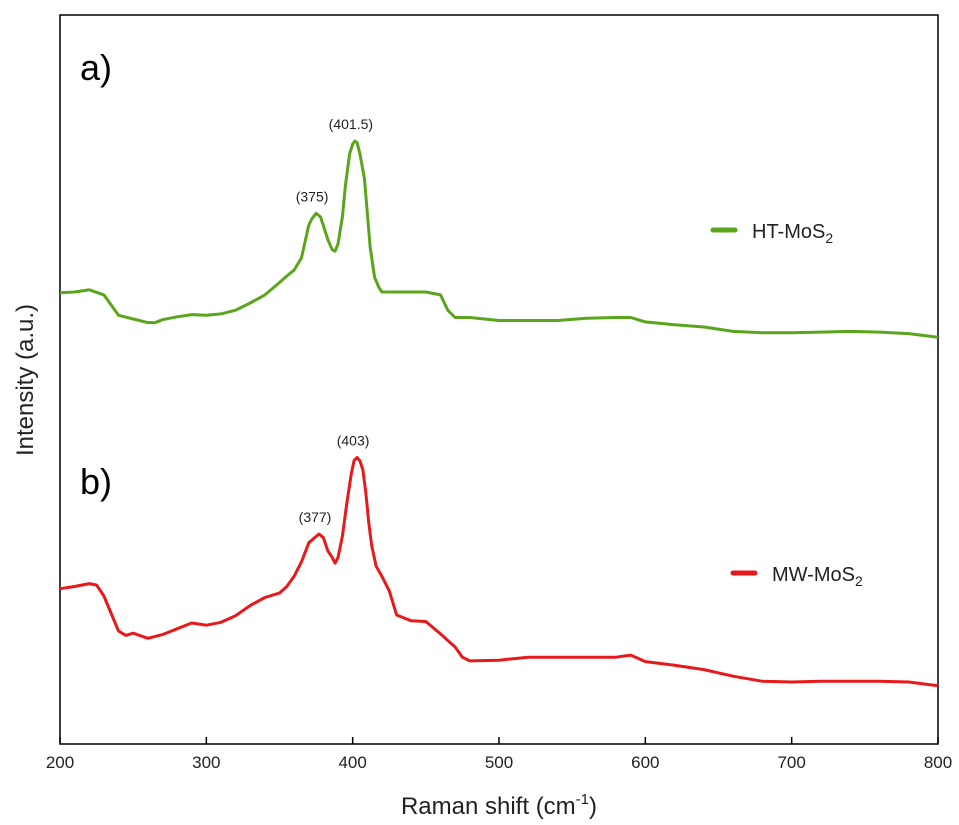  What do you see at coordinates (829, 238) in the screenshot?
I see `legend-label-ht-sub: 2` at bounding box center [829, 238].